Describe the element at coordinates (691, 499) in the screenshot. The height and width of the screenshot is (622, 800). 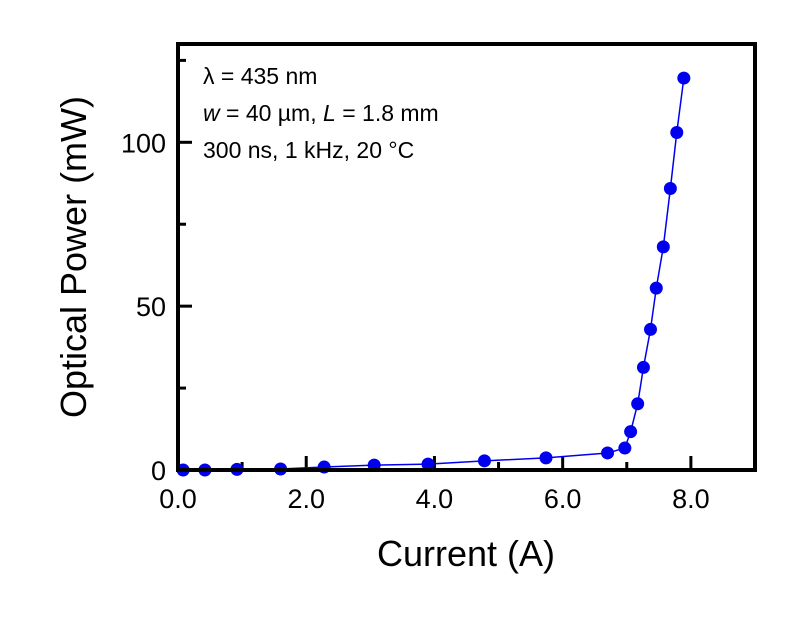
I see `x-tick-label: 8.0` at that location.